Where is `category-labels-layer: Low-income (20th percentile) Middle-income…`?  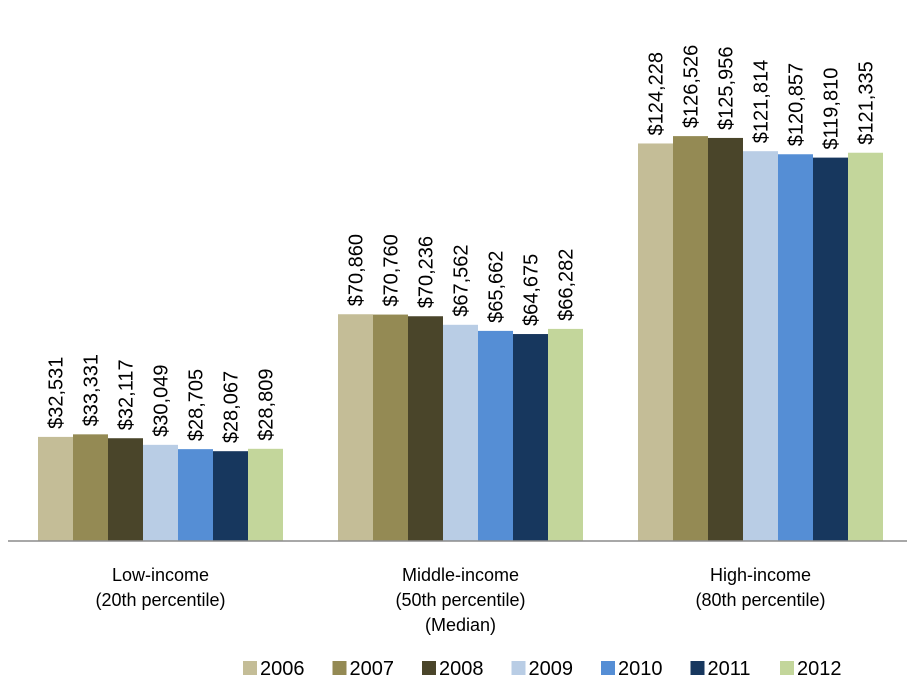
category-labels-layer: Low-income (20th percentile) Middle-income… is located at coordinates (460, 600).